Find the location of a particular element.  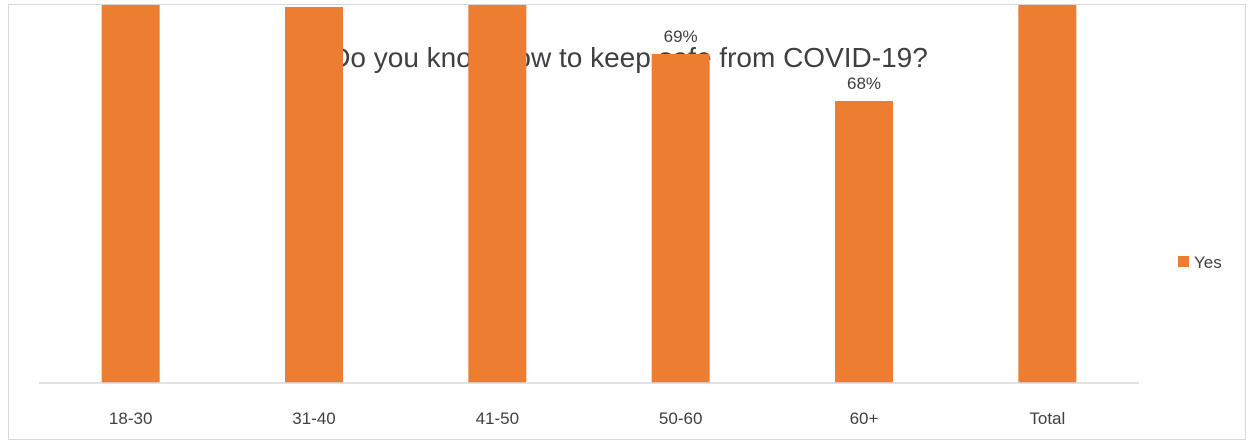

bar-total is located at coordinates (1047, 194).